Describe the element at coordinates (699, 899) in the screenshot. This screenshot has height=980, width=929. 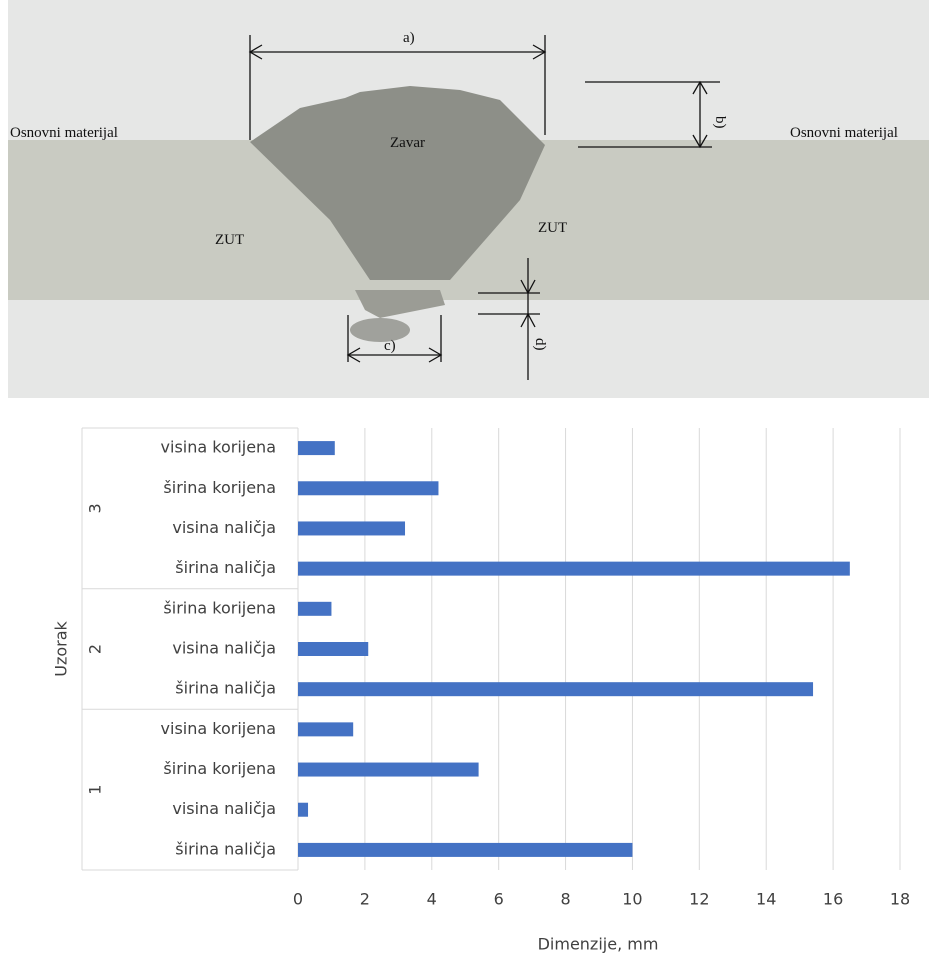
I see `x-tick-label: 12` at that location.